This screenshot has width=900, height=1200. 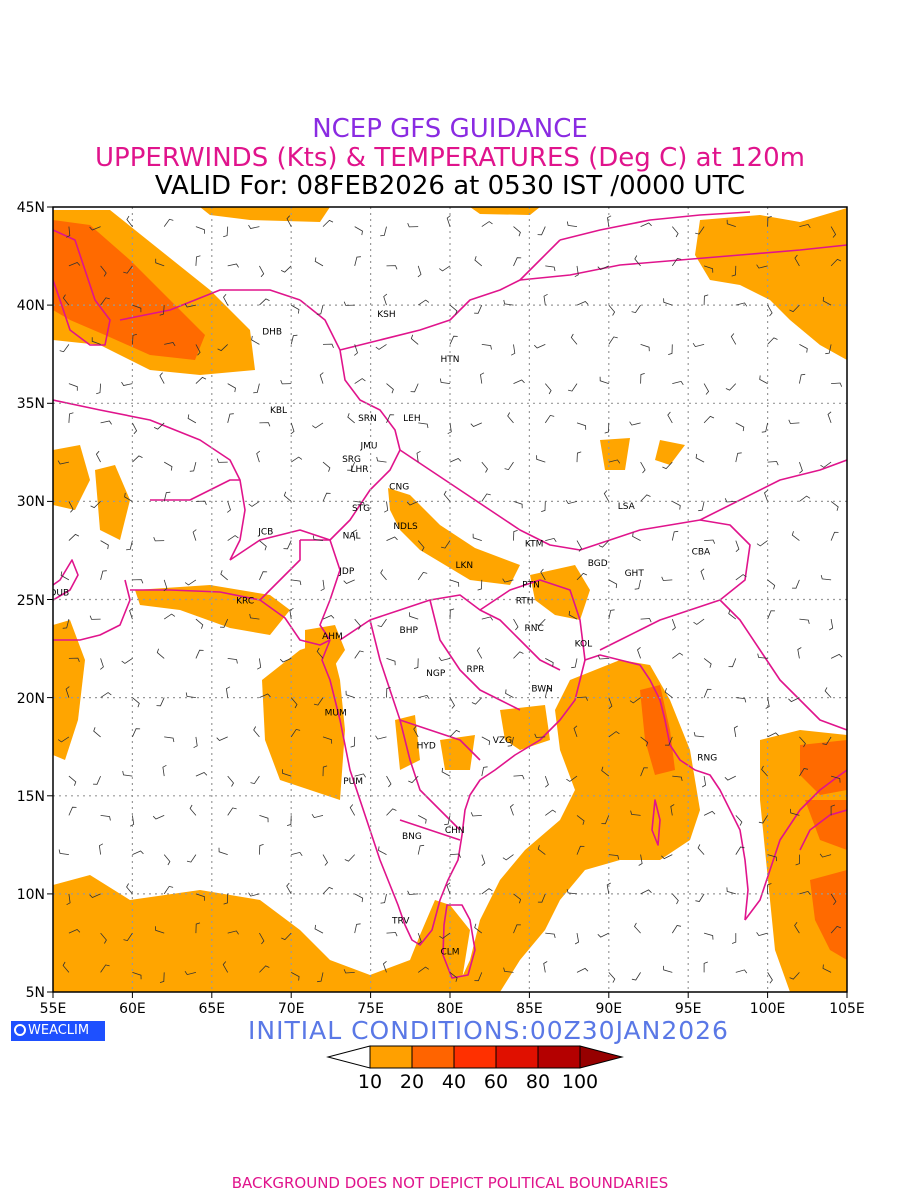 I want to click on y-tick-label: 25N, so click(x=31, y=601).